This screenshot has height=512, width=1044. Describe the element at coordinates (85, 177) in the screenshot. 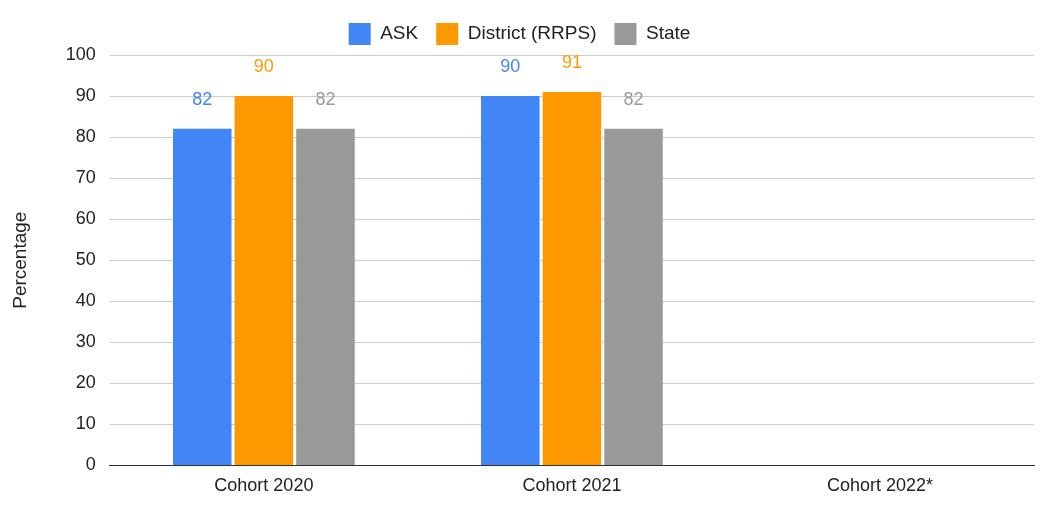

I see `y-tick-label: 70` at that location.